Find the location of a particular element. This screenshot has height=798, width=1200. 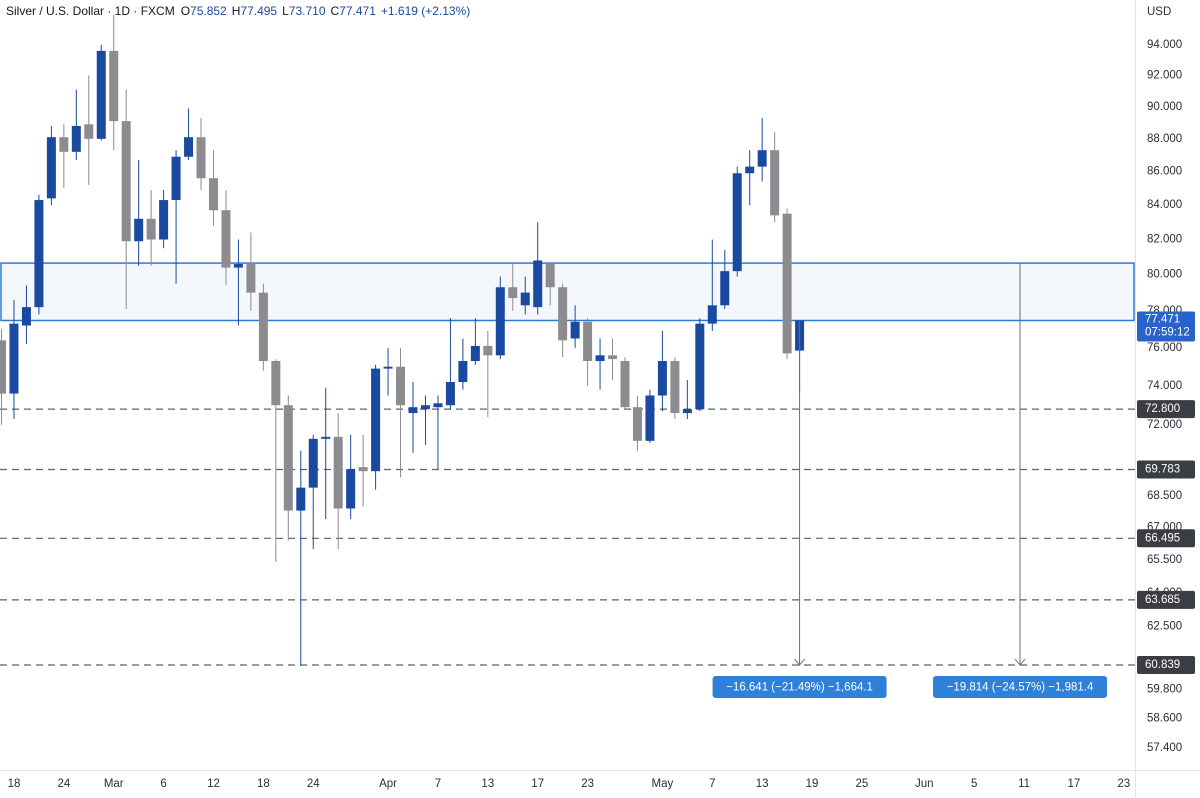

y-tick-label: 68.500 is located at coordinates (1164, 496).